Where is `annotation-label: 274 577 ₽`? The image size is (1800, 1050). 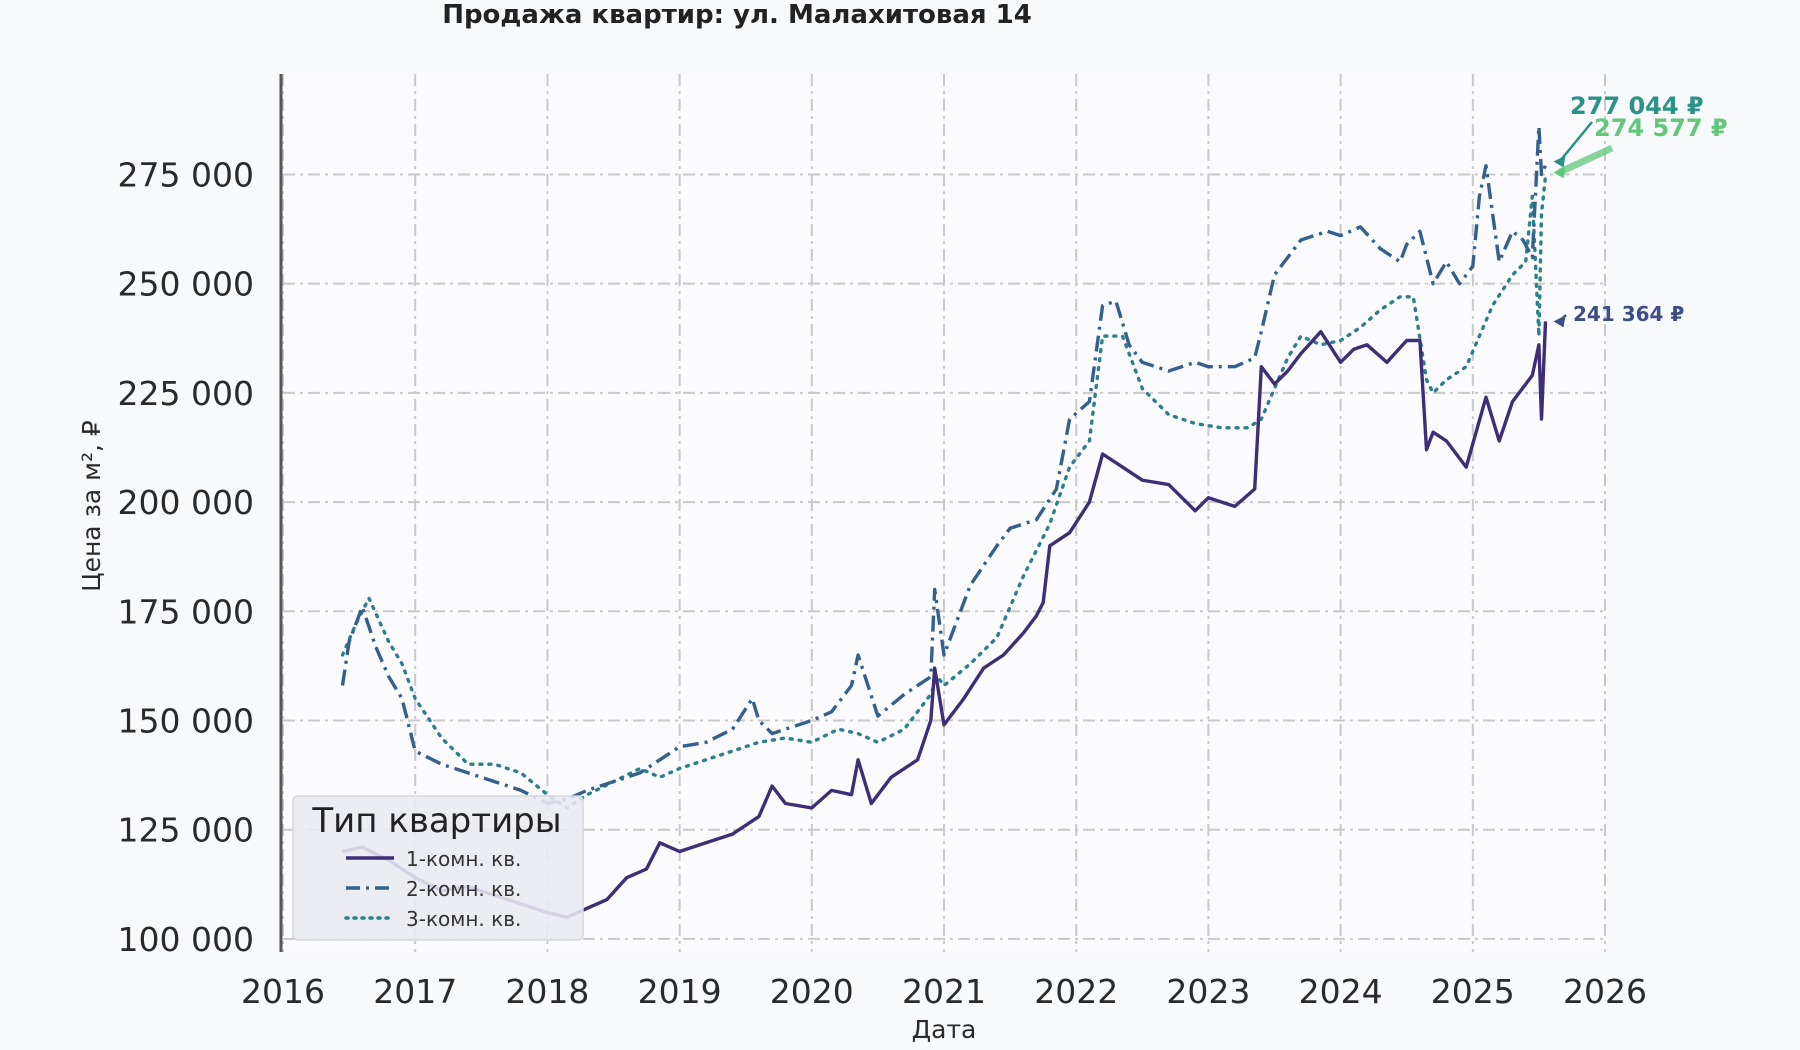 annotation-label: 274 577 ₽ is located at coordinates (1661, 128).